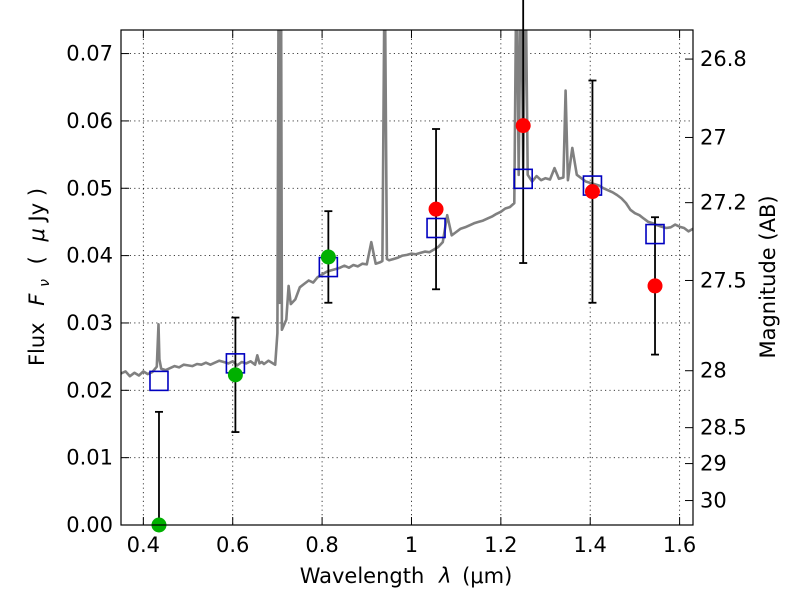 The width and height of the screenshot is (800, 600). What do you see at coordinates (37, 206) in the screenshot?
I see `y-axis-label-unit: Jy )` at bounding box center [37, 206].